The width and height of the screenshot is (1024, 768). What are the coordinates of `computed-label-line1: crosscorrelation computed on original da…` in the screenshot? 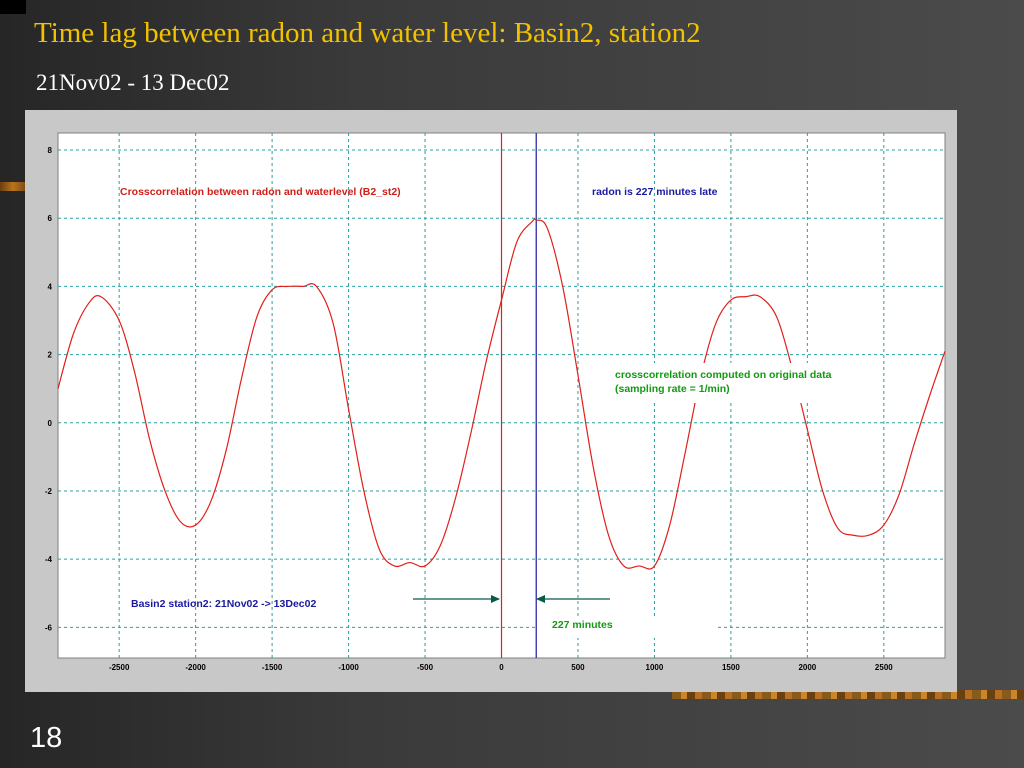 It's located at (723, 375).